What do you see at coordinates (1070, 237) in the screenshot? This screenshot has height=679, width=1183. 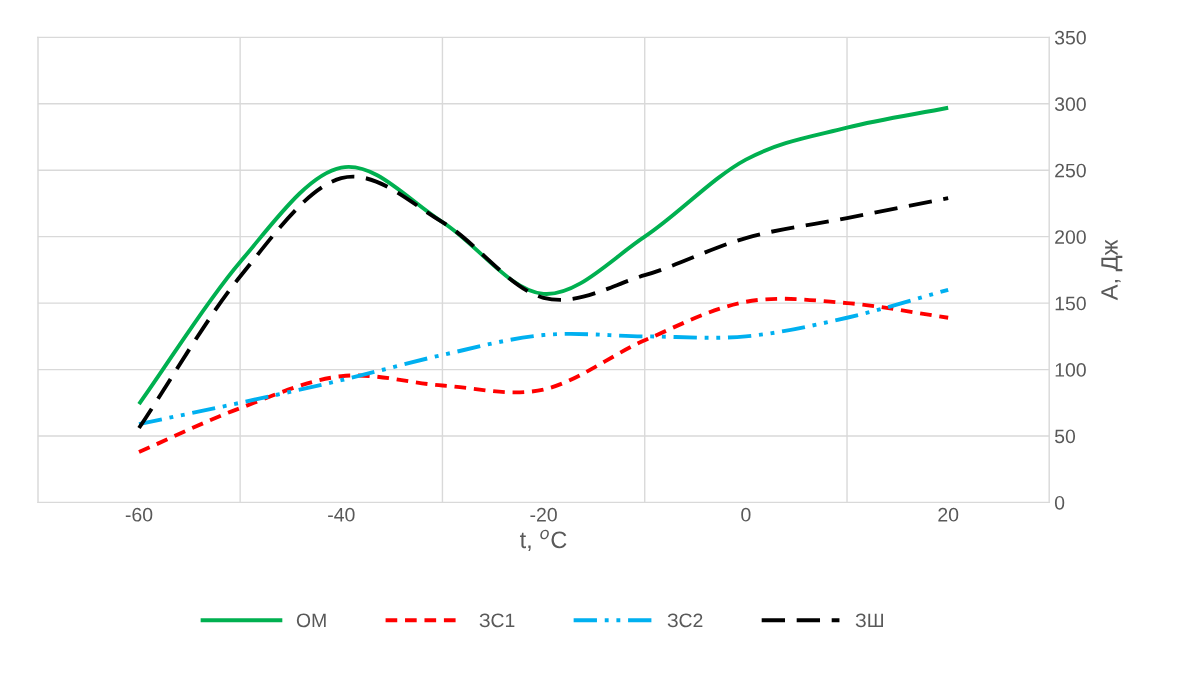 I see `y-tick-label: 200` at bounding box center [1070, 237].